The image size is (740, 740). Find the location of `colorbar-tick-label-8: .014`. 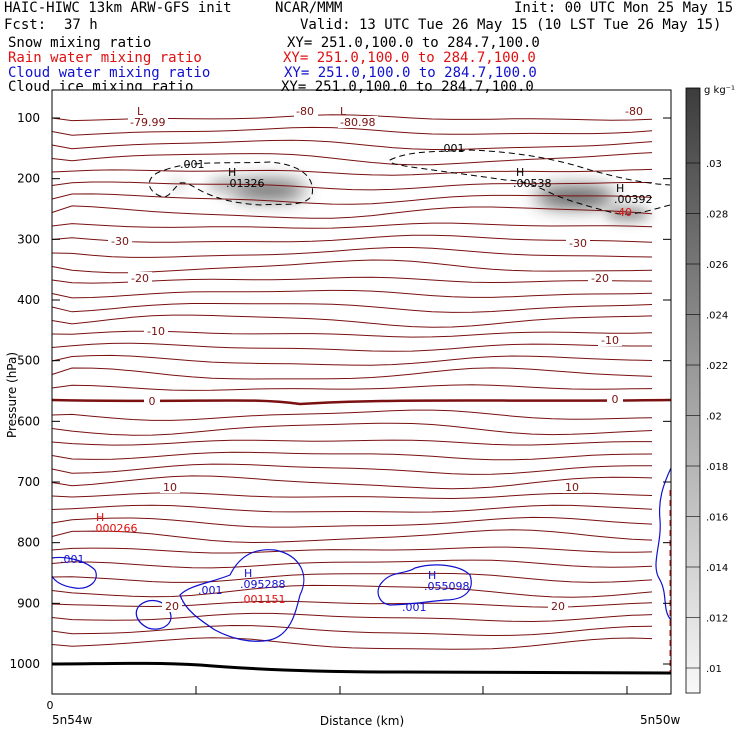

colorbar-tick-label-8: .014 is located at coordinates (717, 568).